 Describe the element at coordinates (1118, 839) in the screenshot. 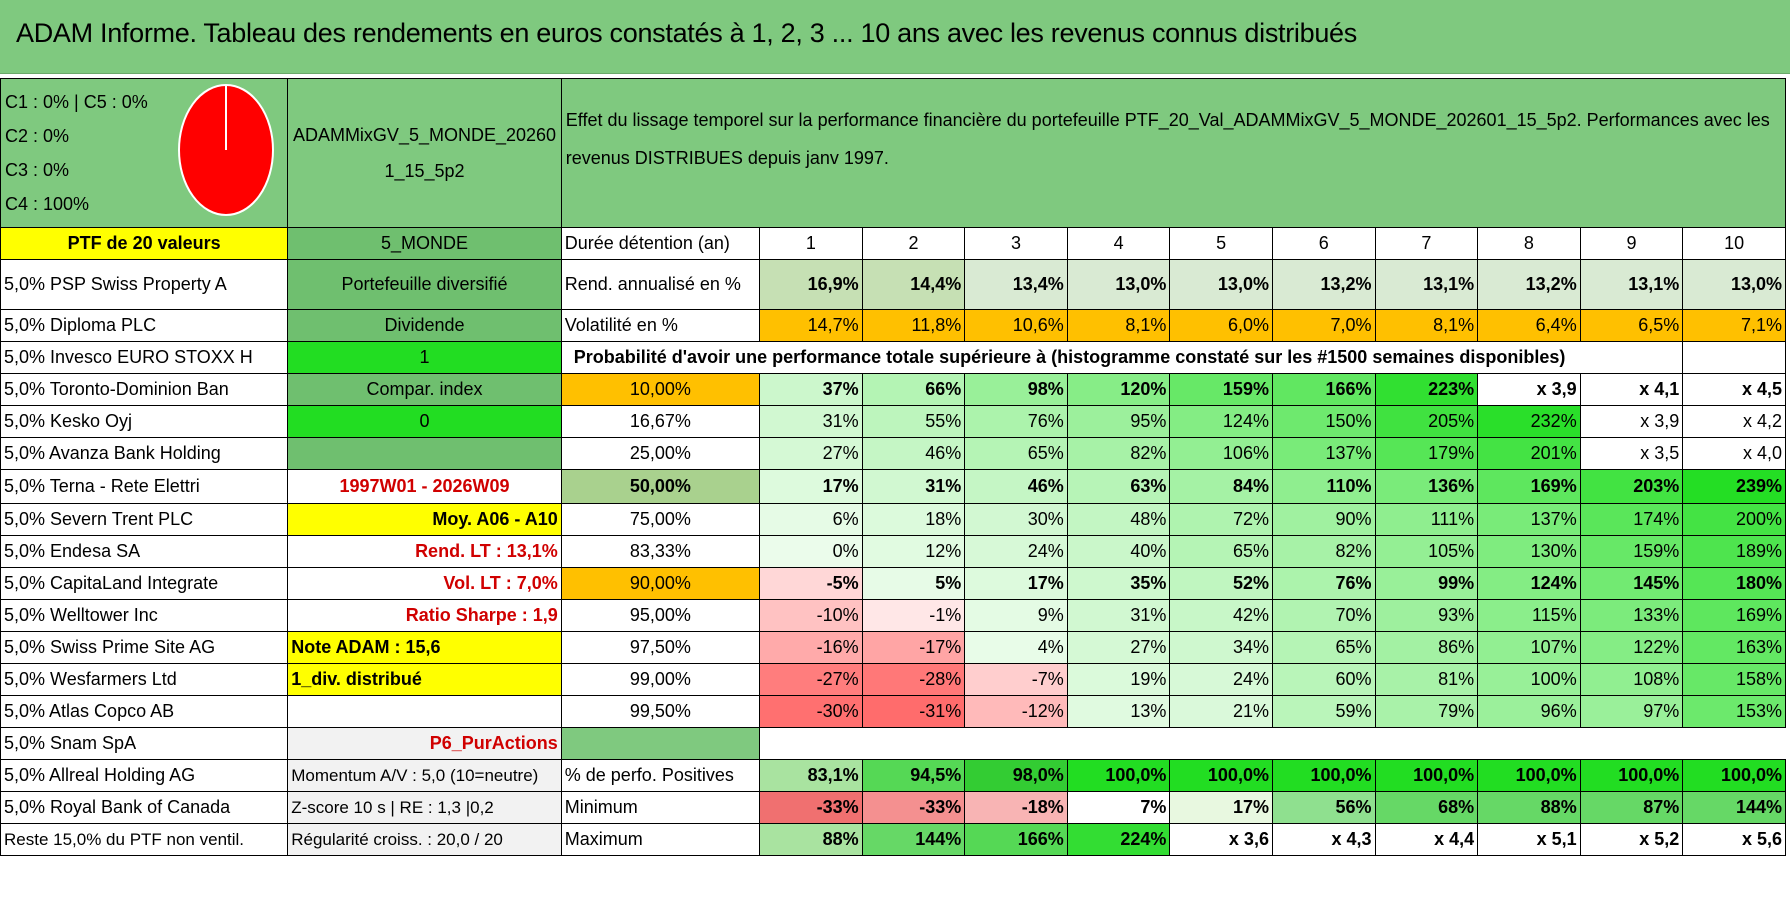

I see `maximum-value: 224%` at that location.